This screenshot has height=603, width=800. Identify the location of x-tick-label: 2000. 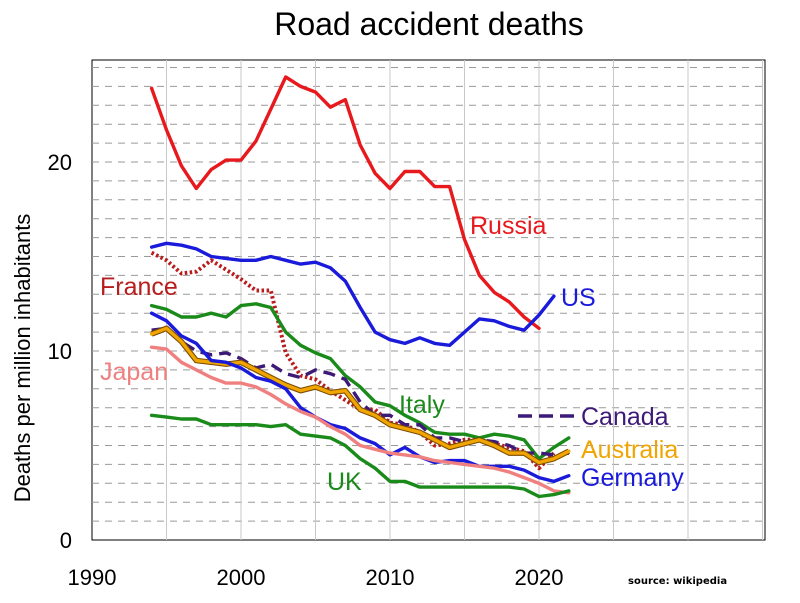
(241, 577).